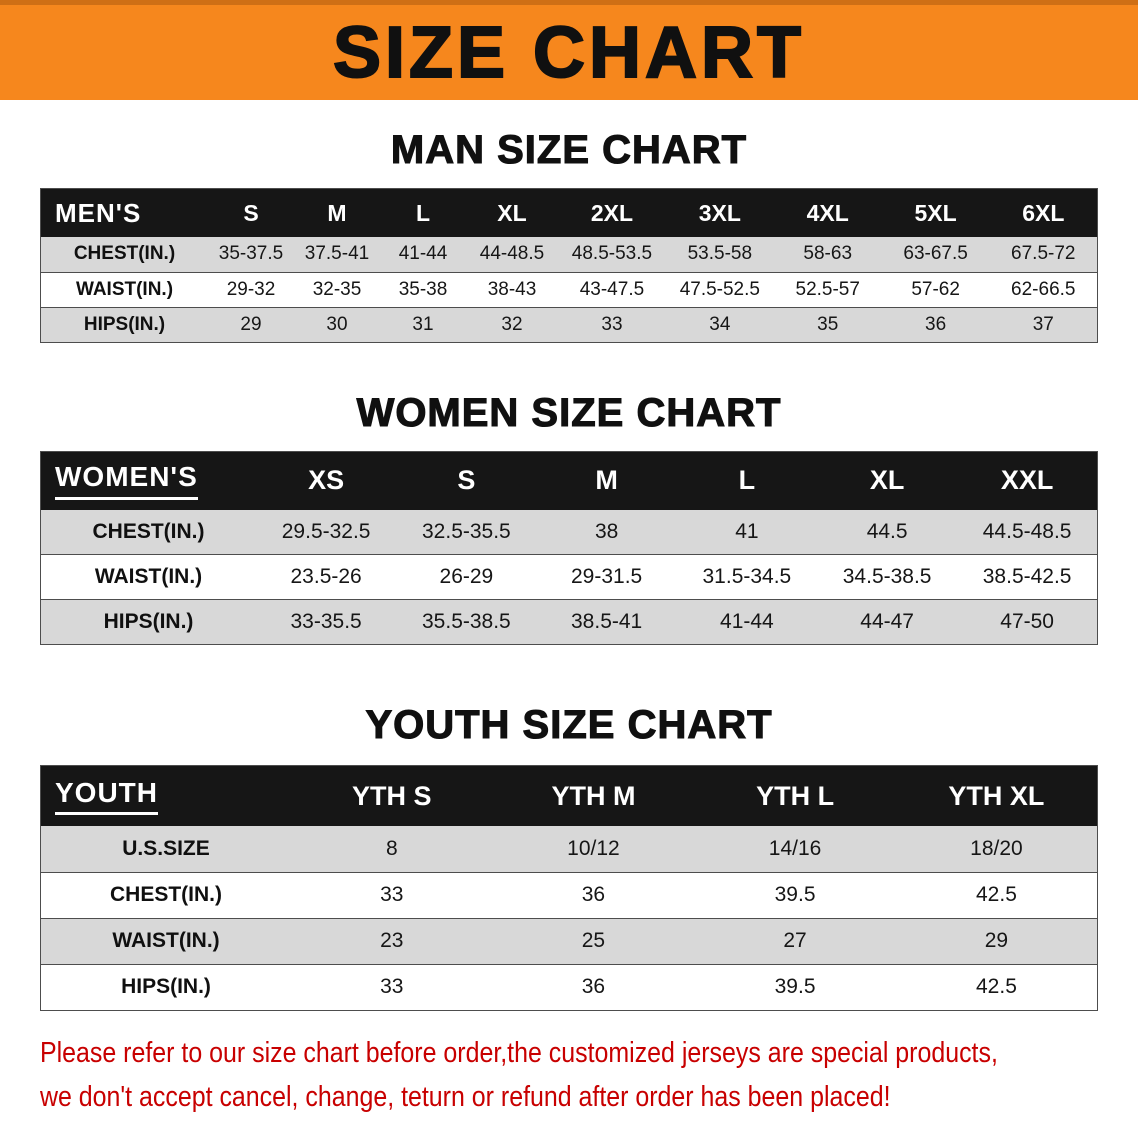  I want to click on size-column-header: YTH S, so click(392, 795).